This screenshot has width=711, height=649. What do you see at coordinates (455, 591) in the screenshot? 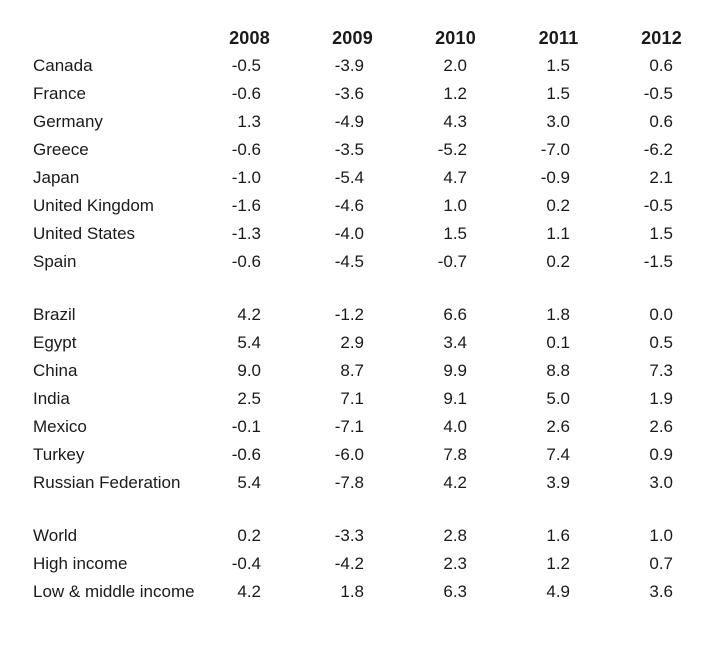
I see `value-cell: 6.3` at bounding box center [455, 591].